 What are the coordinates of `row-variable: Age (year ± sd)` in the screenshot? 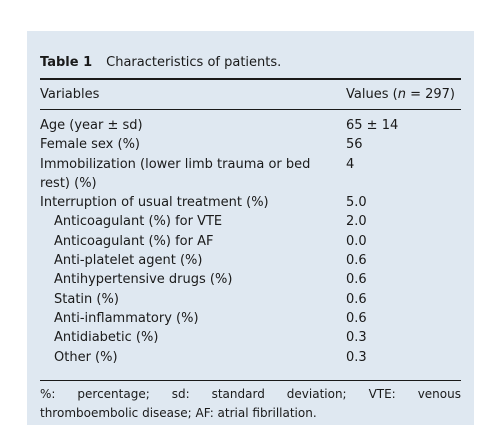 It's located at (91, 125).